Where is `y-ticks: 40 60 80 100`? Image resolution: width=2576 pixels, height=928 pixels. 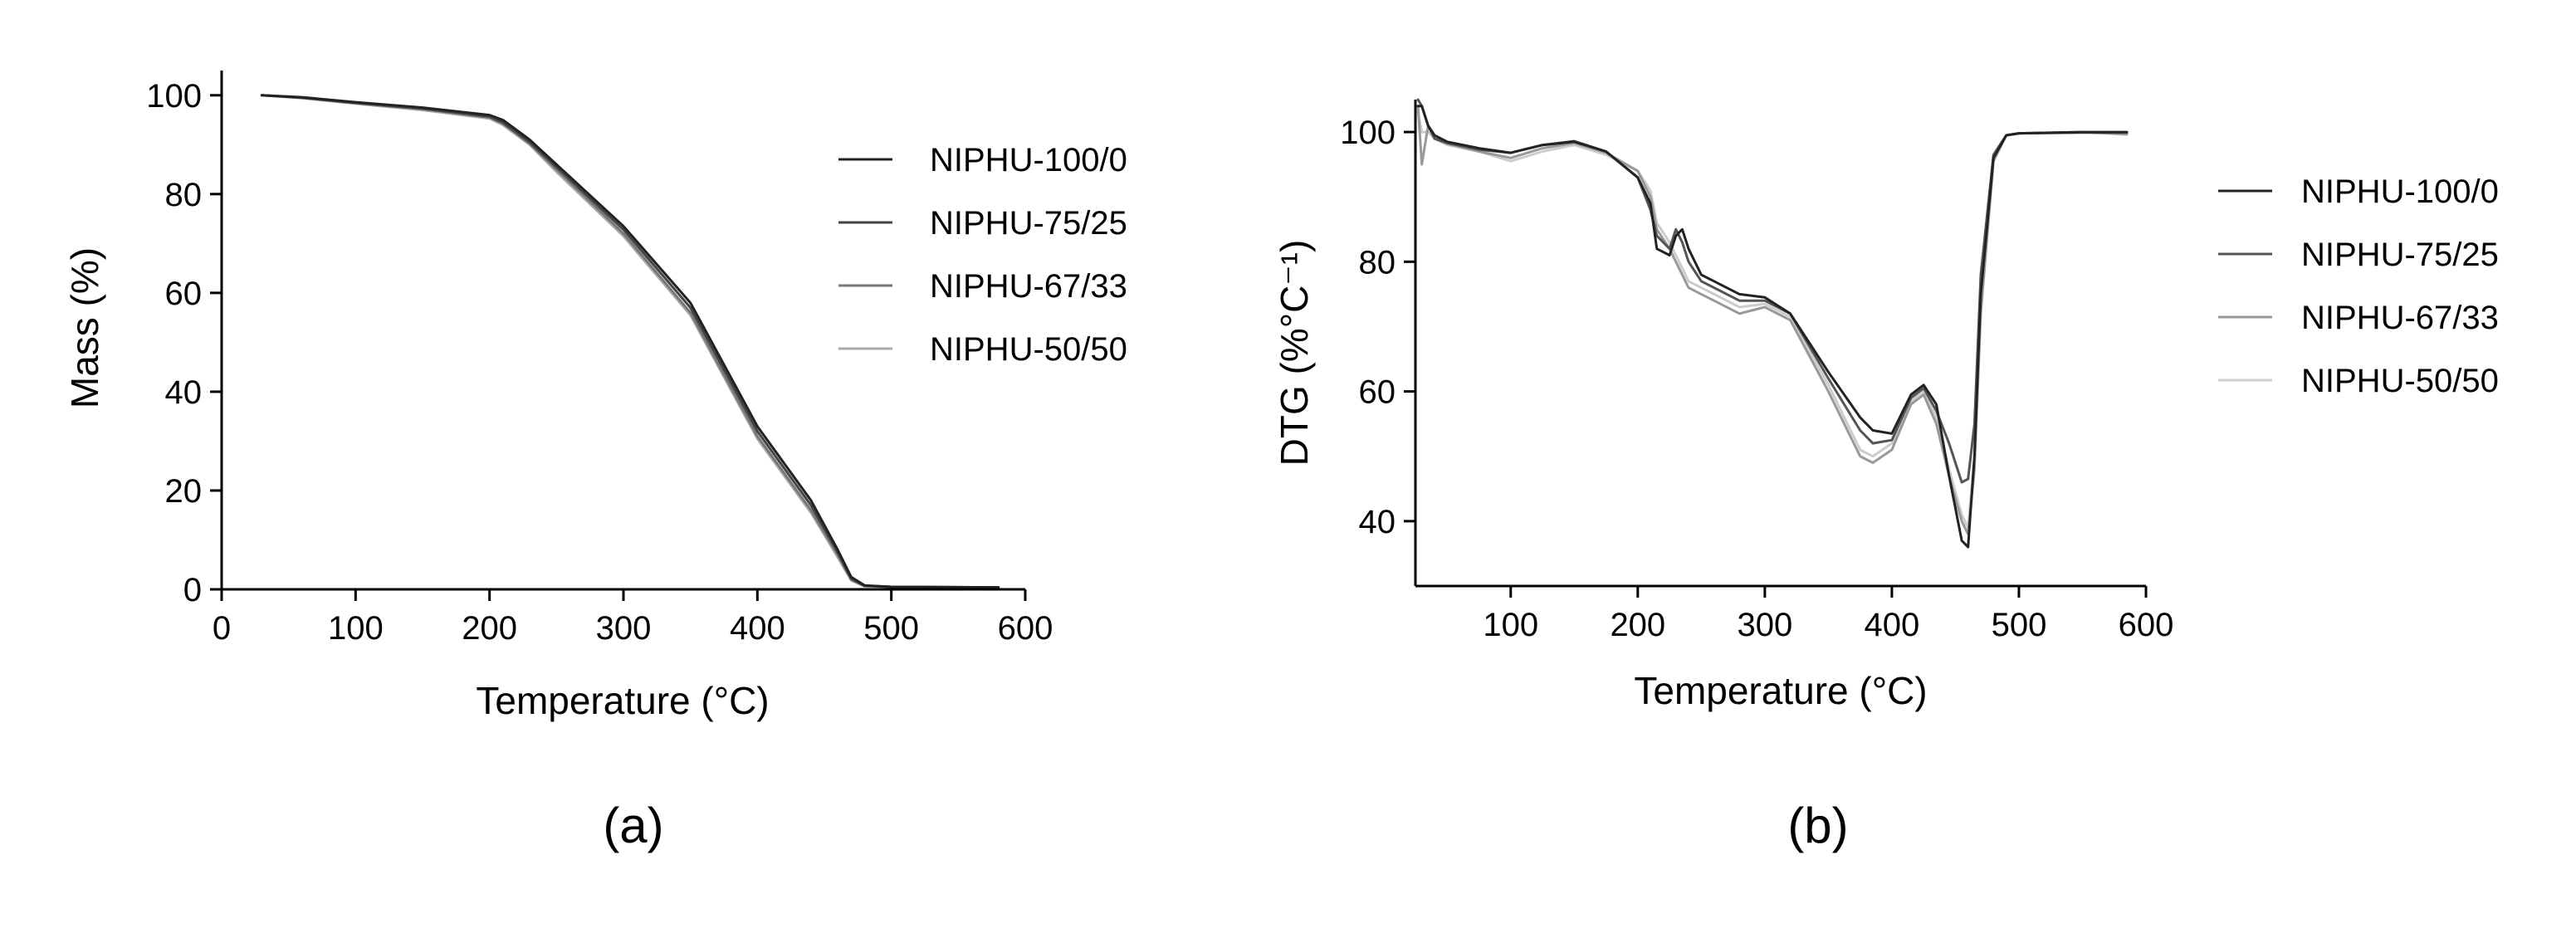
y-ticks: 40 60 80 100 is located at coordinates (1377, 327).